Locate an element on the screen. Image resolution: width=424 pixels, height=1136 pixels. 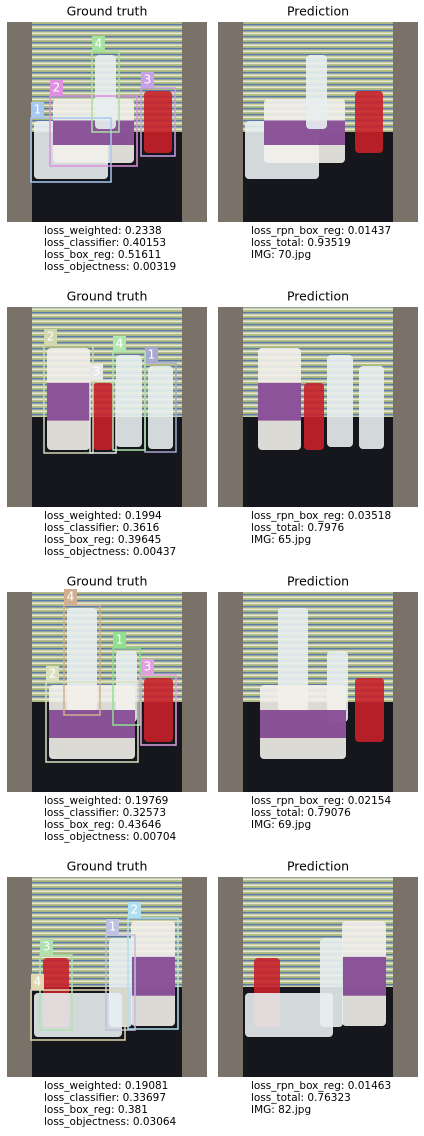
loss-text: loss_box_reg: 0.39645 is located at coordinates (102, 540).